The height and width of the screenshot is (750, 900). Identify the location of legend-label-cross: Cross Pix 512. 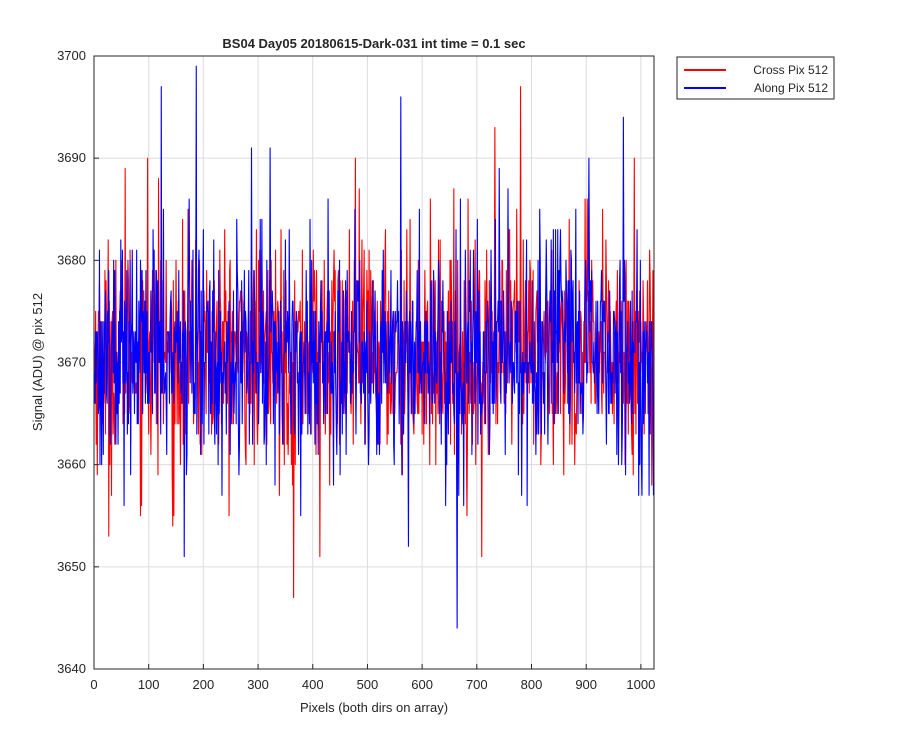
(790, 70).